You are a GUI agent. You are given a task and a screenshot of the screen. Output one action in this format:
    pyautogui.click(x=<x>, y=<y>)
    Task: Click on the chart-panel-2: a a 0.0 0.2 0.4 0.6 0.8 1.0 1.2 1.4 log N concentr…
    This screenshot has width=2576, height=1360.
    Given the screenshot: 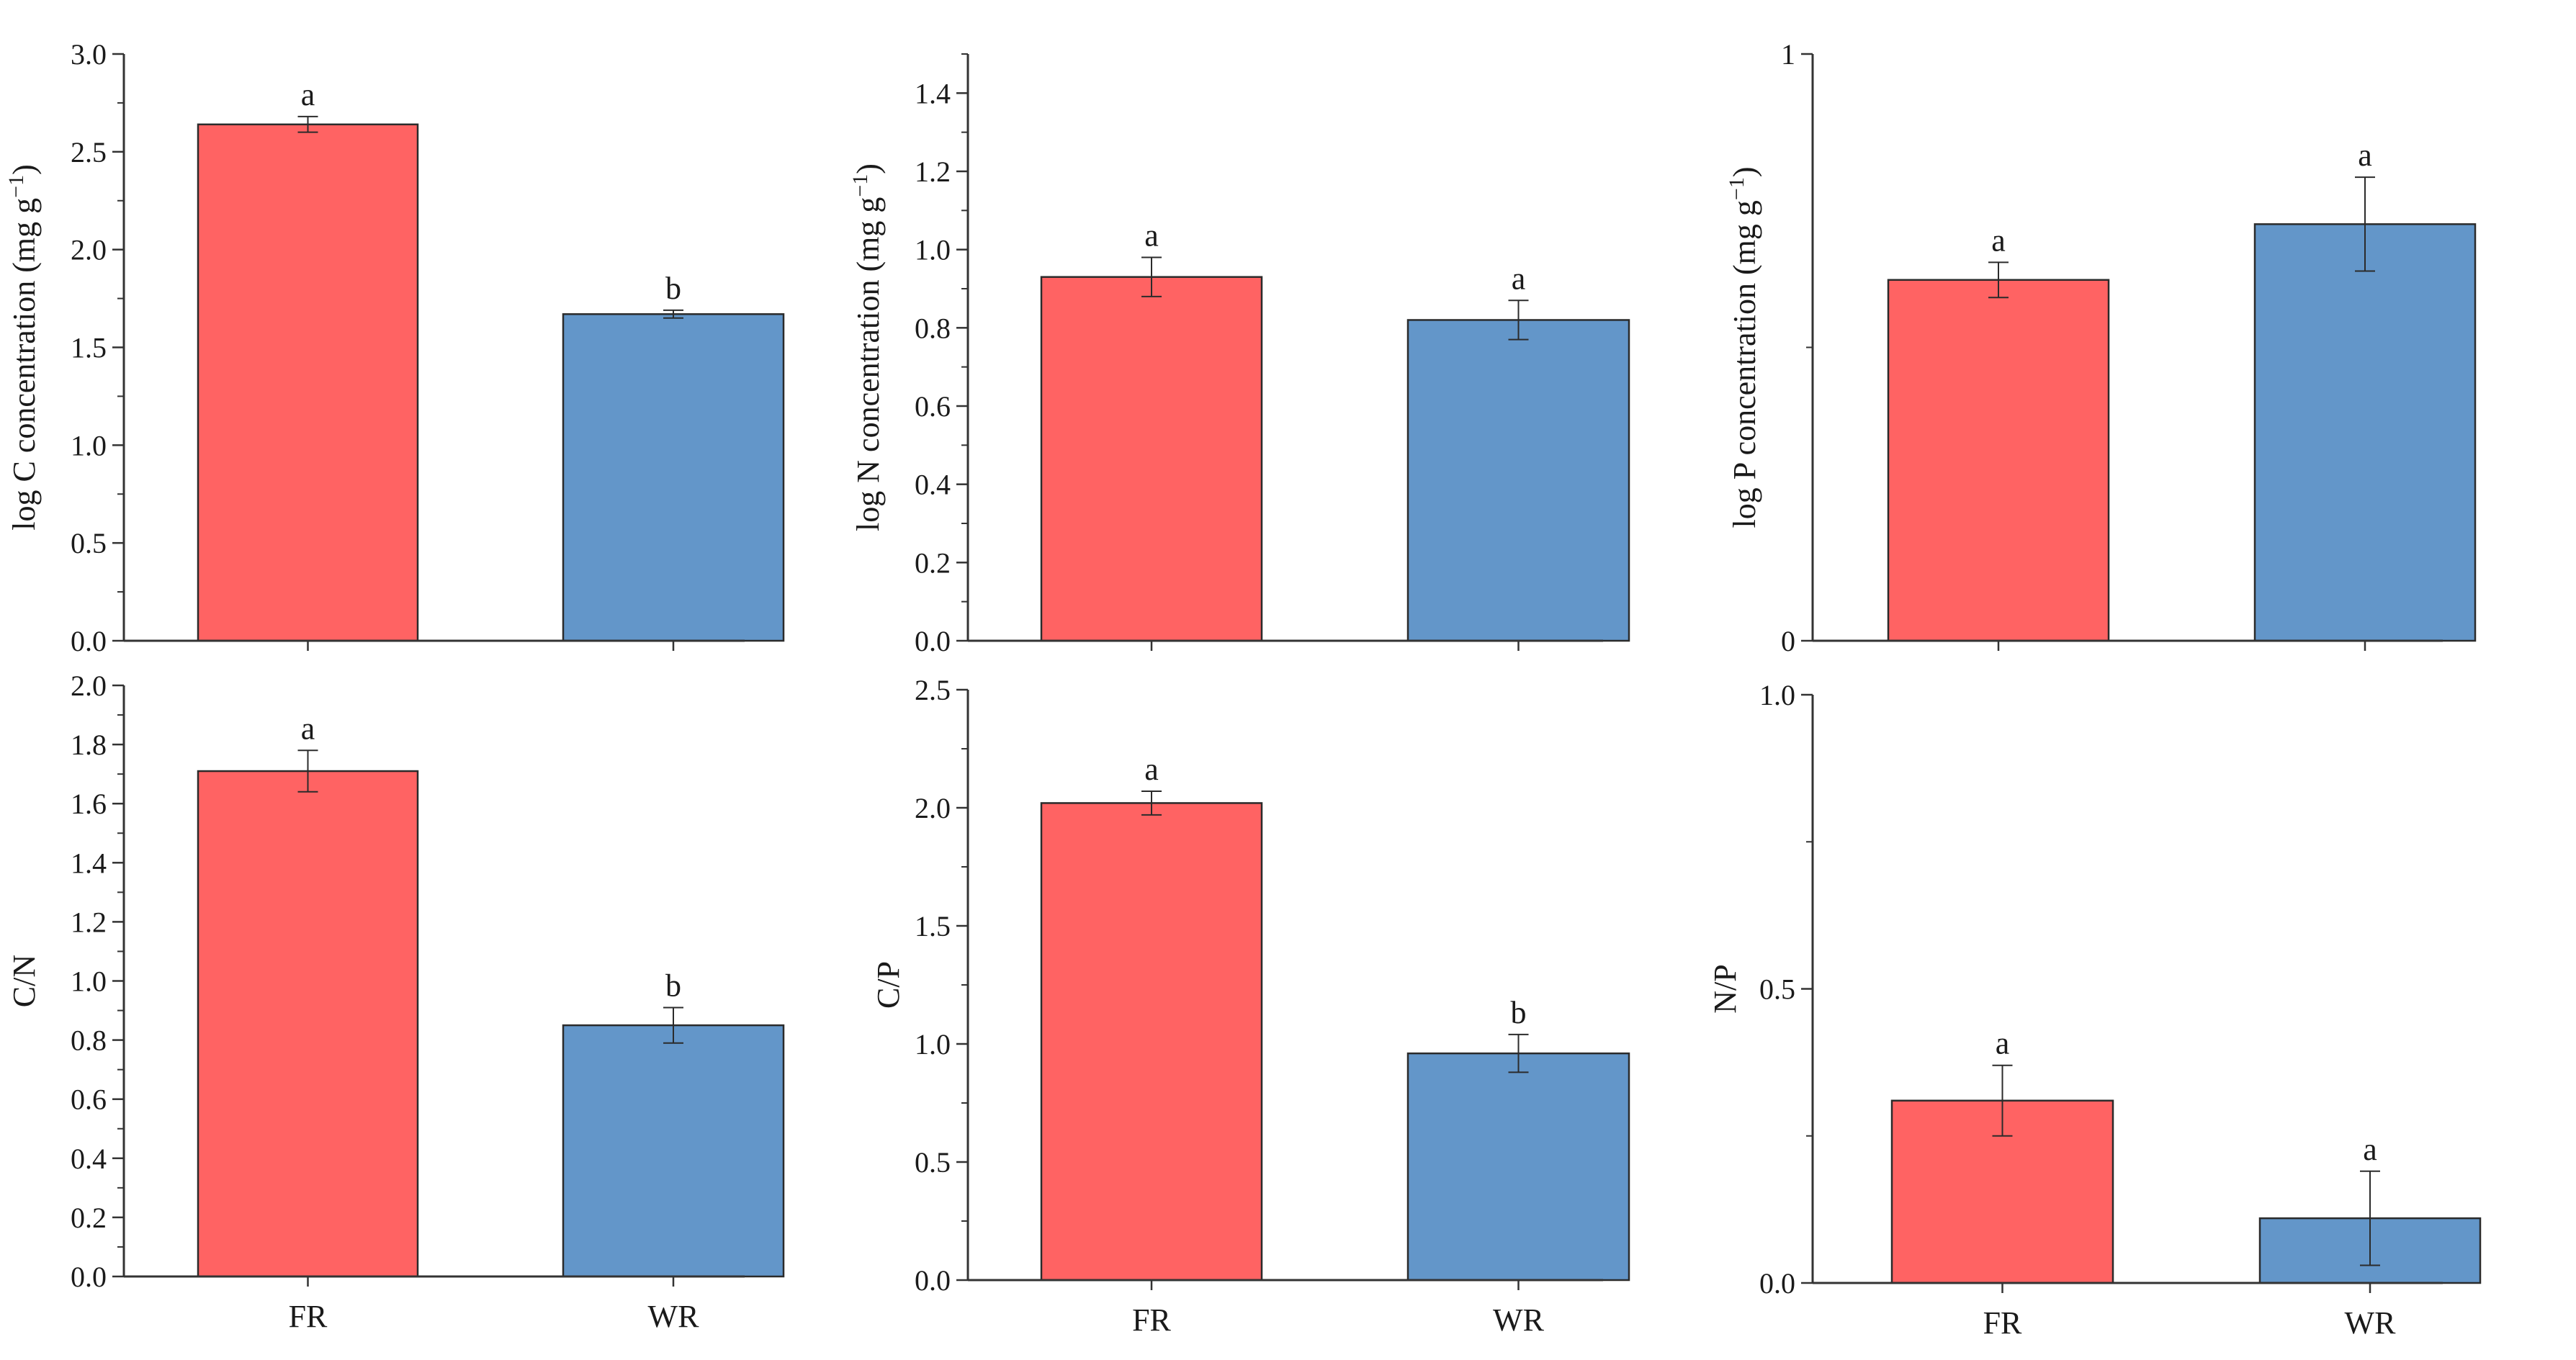 What is the action you would take?
    pyautogui.click(x=1239, y=355)
    